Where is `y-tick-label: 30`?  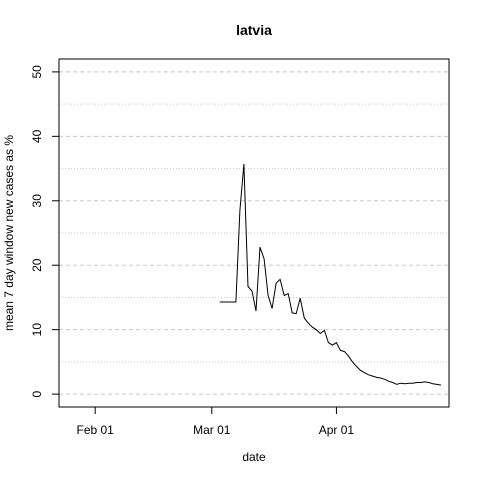 y-tick-label: 30 is located at coordinates (37, 201).